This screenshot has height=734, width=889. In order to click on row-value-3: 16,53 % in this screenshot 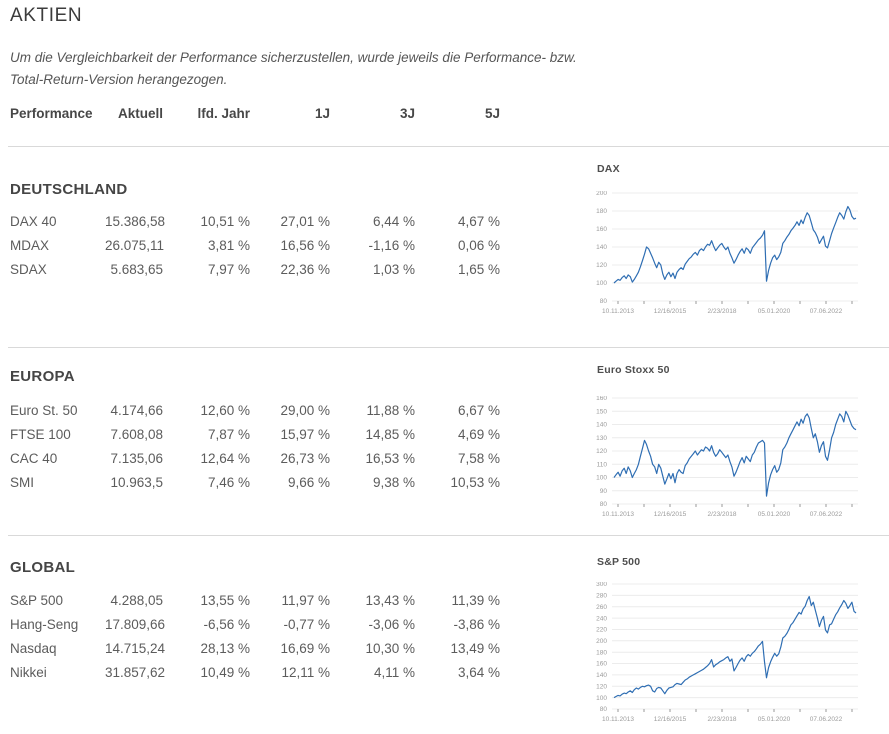, I will do `click(390, 458)`.